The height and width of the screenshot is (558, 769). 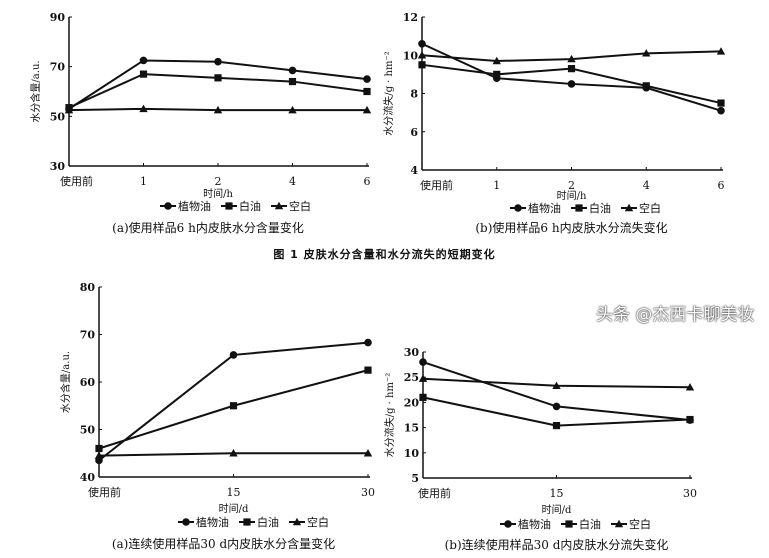 What do you see at coordinates (208, 227) in the screenshot?
I see `chart-title: (a)使用样品6 h内皮肤水分含量变化` at bounding box center [208, 227].